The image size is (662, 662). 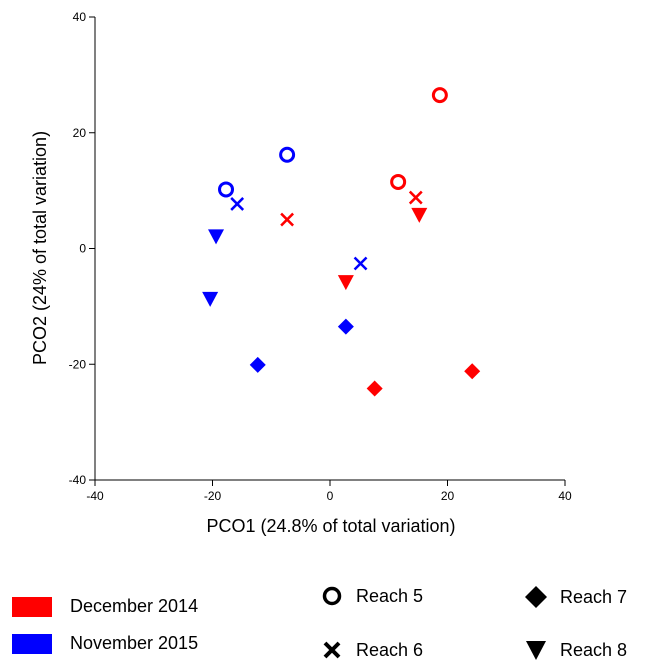 What do you see at coordinates (330, 526) in the screenshot?
I see `x-axis-label: PCO1 (24.8% of total variation)` at bounding box center [330, 526].